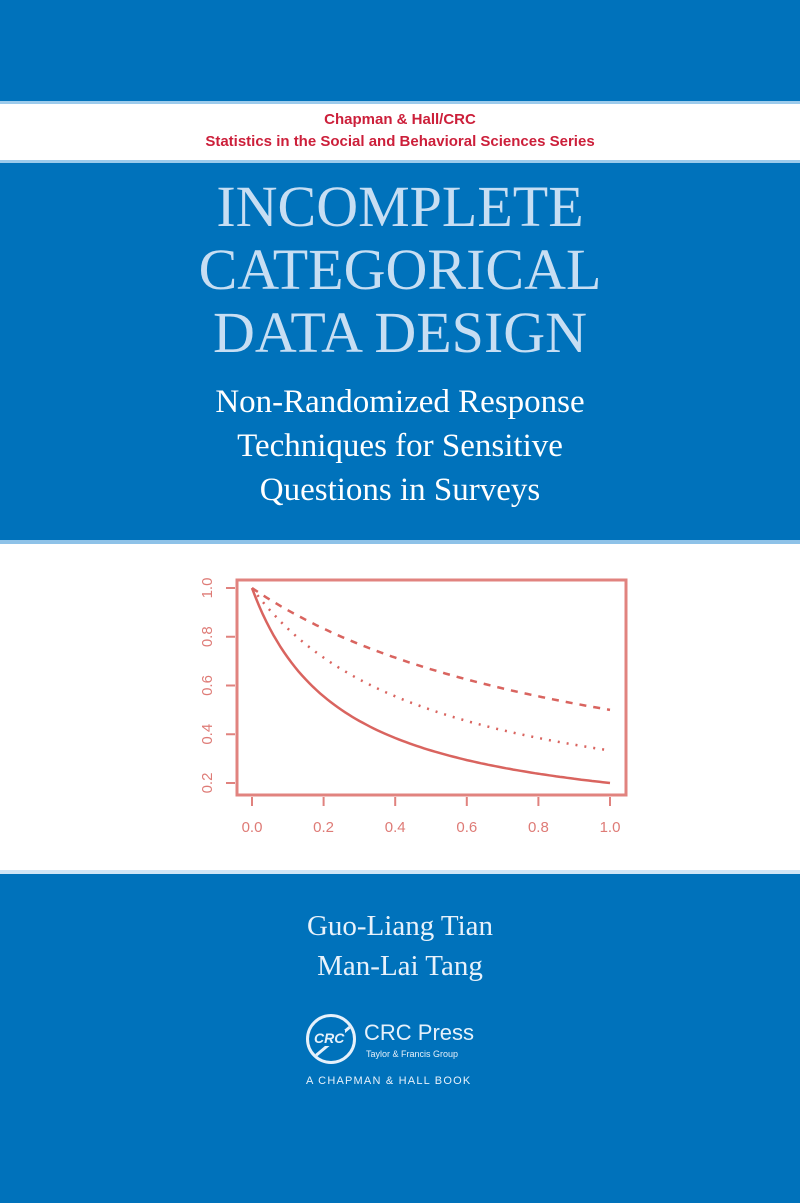 This screenshot has width=800, height=1203. Describe the element at coordinates (400, 446) in the screenshot. I see `subtitle-line-2: Techniques for Sensitive` at that location.